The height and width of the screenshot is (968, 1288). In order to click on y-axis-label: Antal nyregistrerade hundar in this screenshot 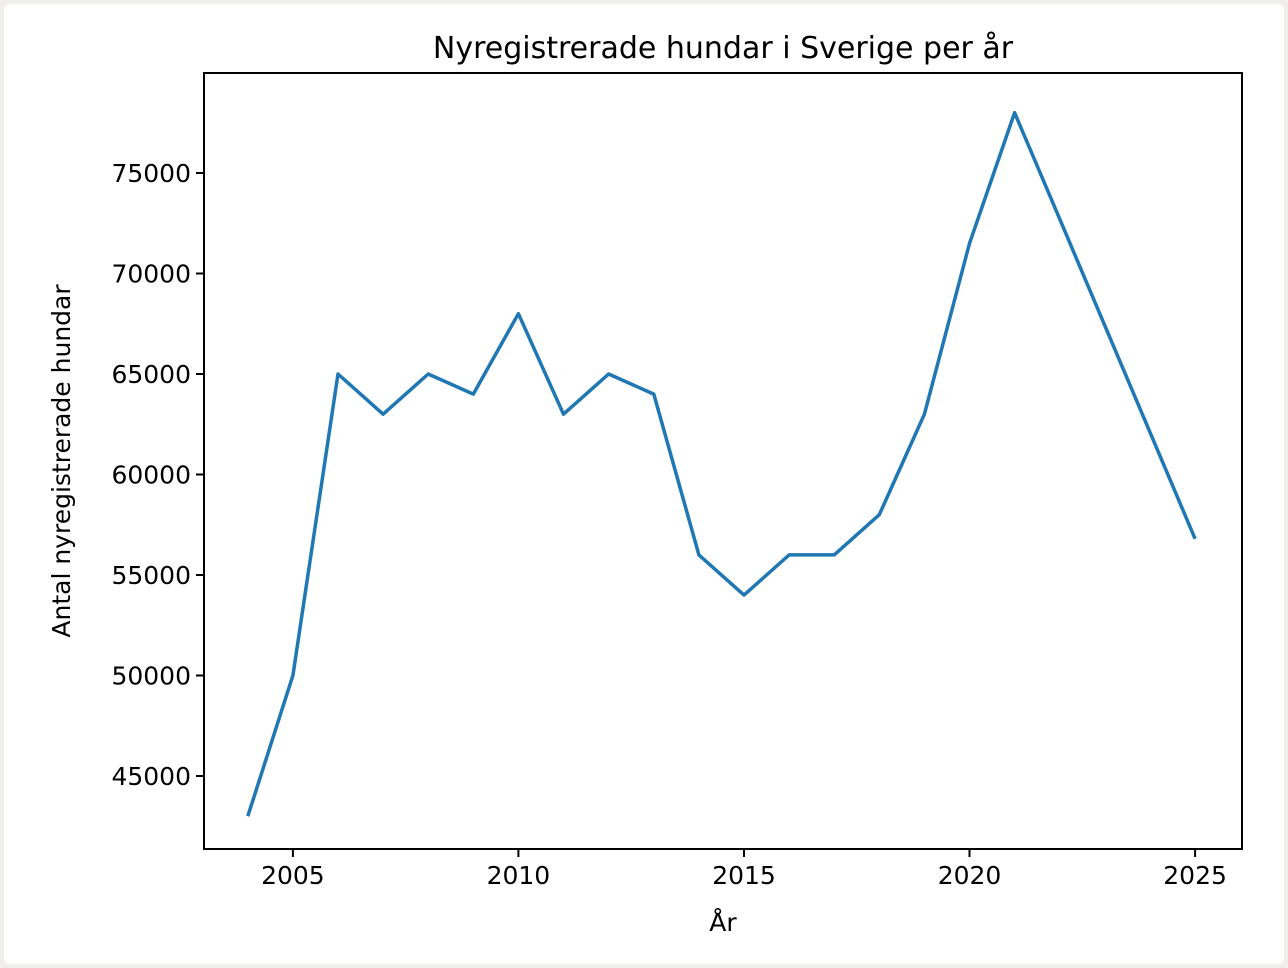, I will do `click(61, 461)`.